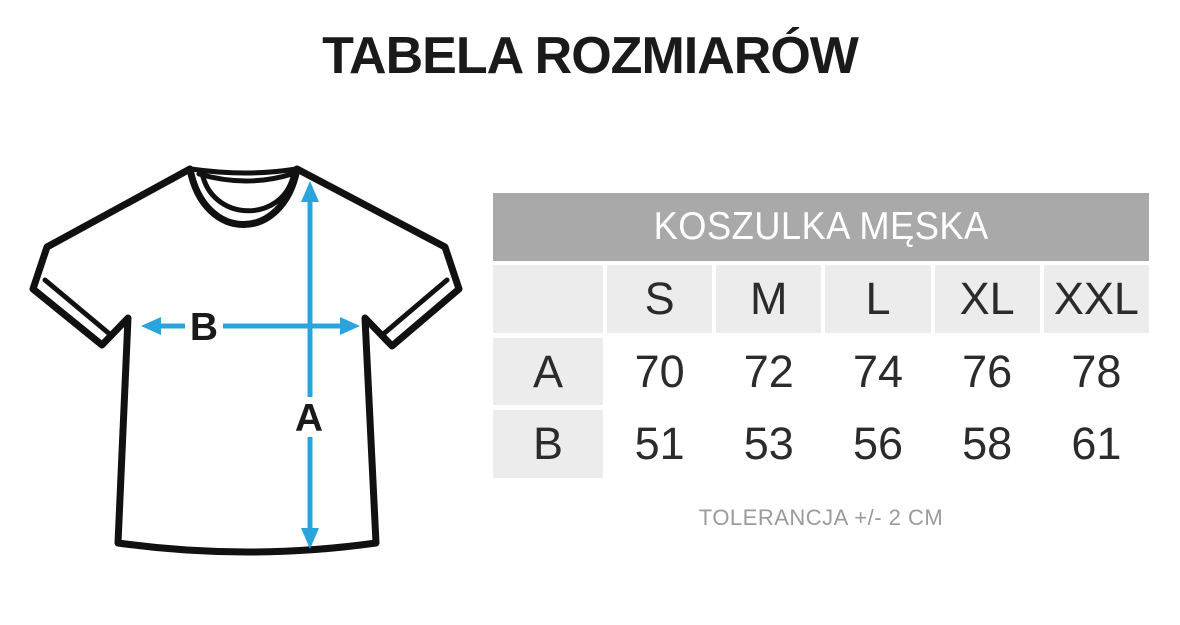 Image resolution: width=1180 pixels, height=625 pixels. Describe the element at coordinates (987, 371) in the screenshot. I see `cell-a-xl: 76` at that location.